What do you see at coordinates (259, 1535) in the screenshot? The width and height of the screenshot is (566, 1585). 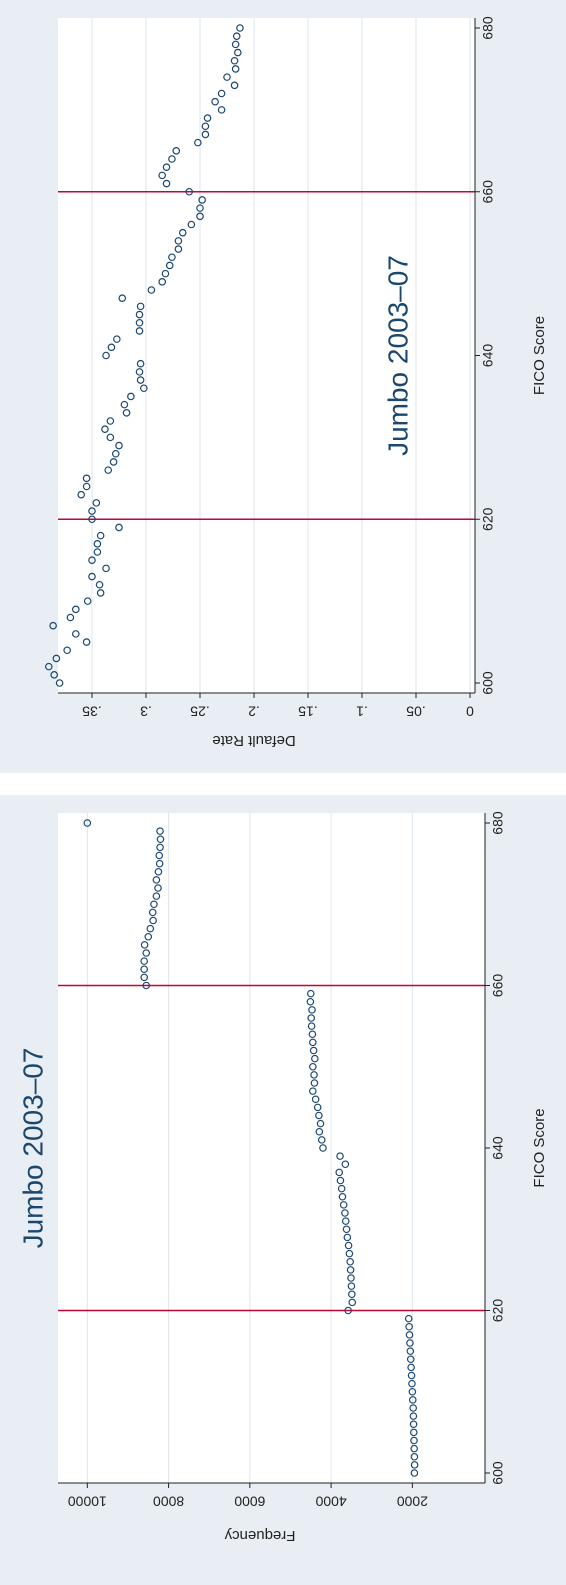 I see `y-axis-label: Frequency` at bounding box center [259, 1535].